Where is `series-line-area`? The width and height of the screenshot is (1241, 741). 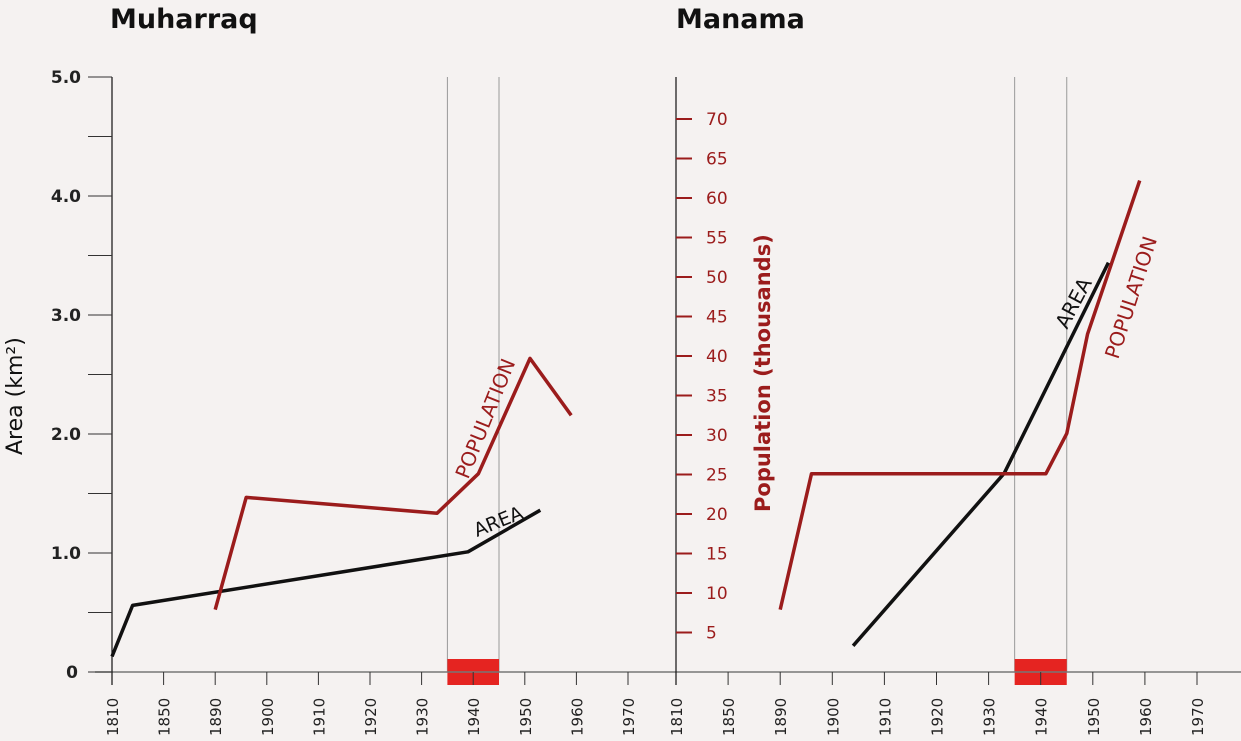
series-line-area is located at coordinates (326, 583).